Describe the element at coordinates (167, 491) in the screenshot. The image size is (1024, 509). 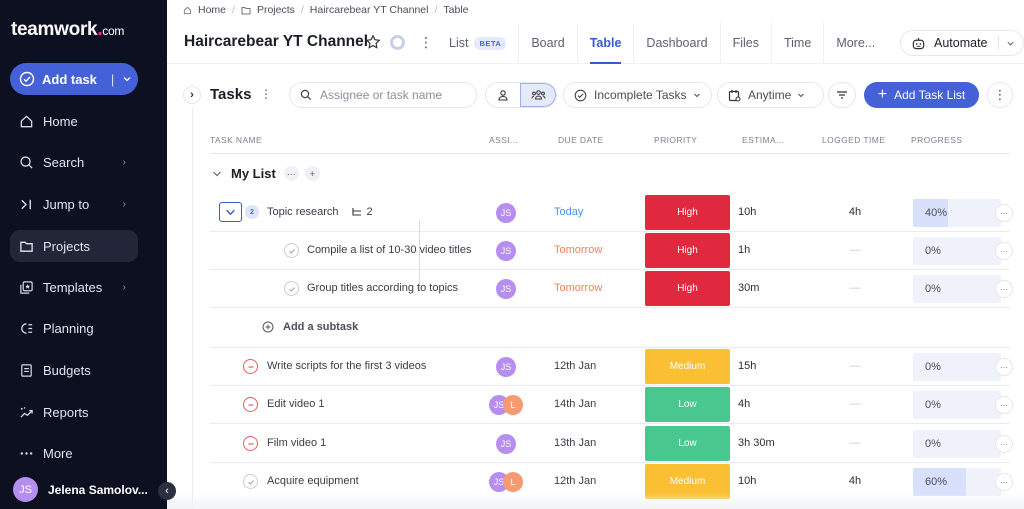
I see `collapse-sidebar-button: ‹` at that location.